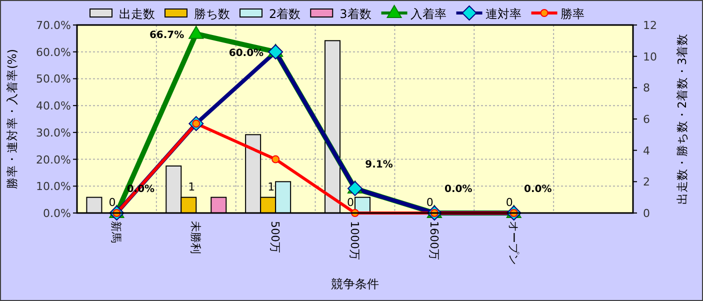 Image resolution: width=703 pixels, height=301 pixels. What do you see at coordinates (433, 240) in the screenshot?
I see `x-tick-label: 1600万` at bounding box center [433, 240].